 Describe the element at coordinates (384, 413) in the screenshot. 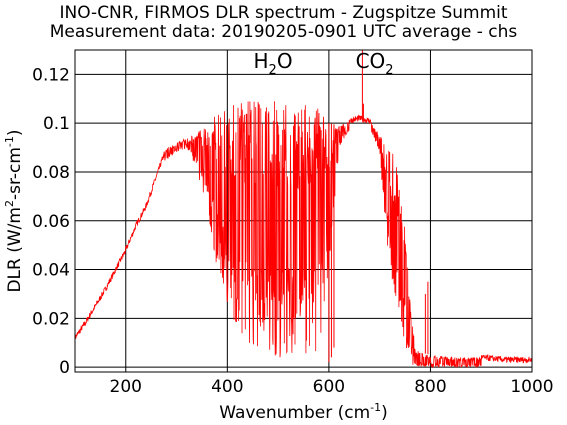

I see `x-axis-label-close: )` at that location.